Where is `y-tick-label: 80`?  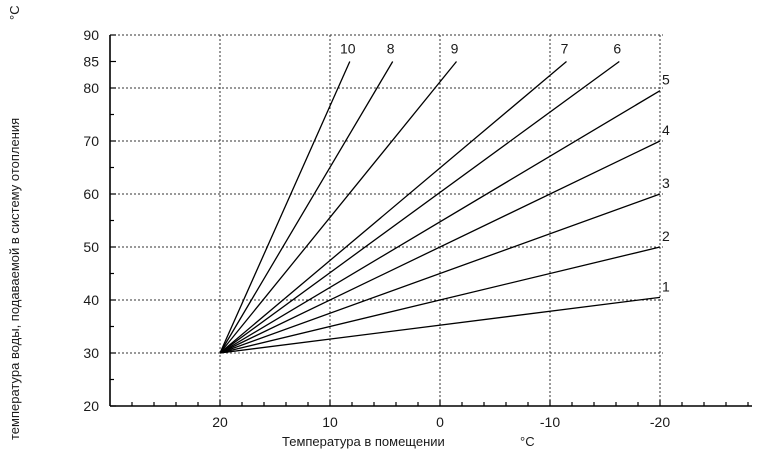
y-tick-label: 80 is located at coordinates (91, 88).